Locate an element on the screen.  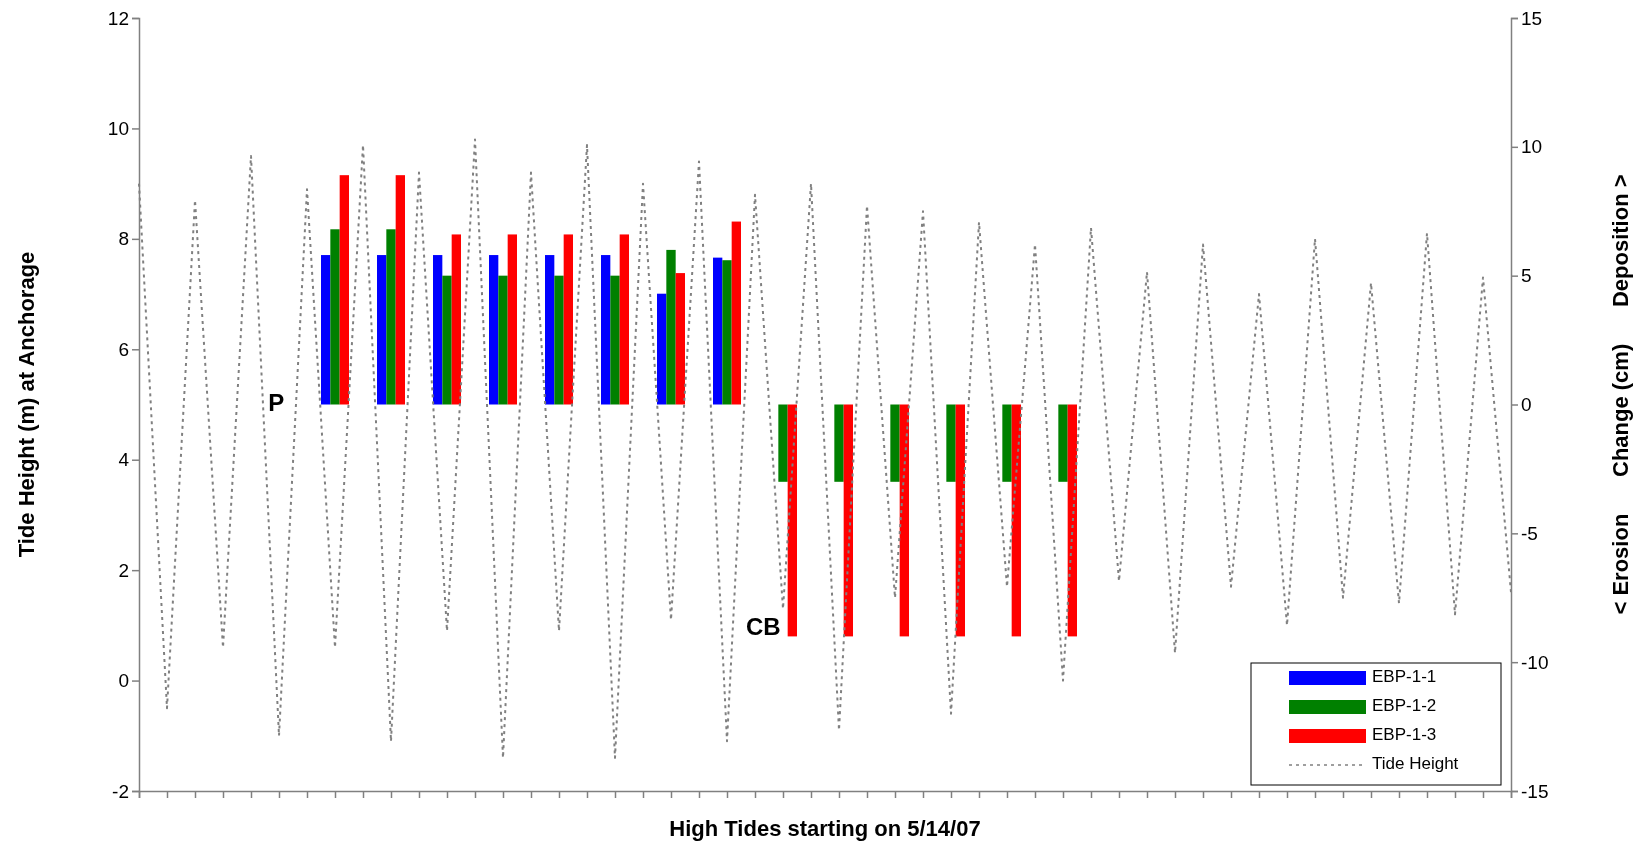
y2-tick-label: -5 is located at coordinates (1529, 533).